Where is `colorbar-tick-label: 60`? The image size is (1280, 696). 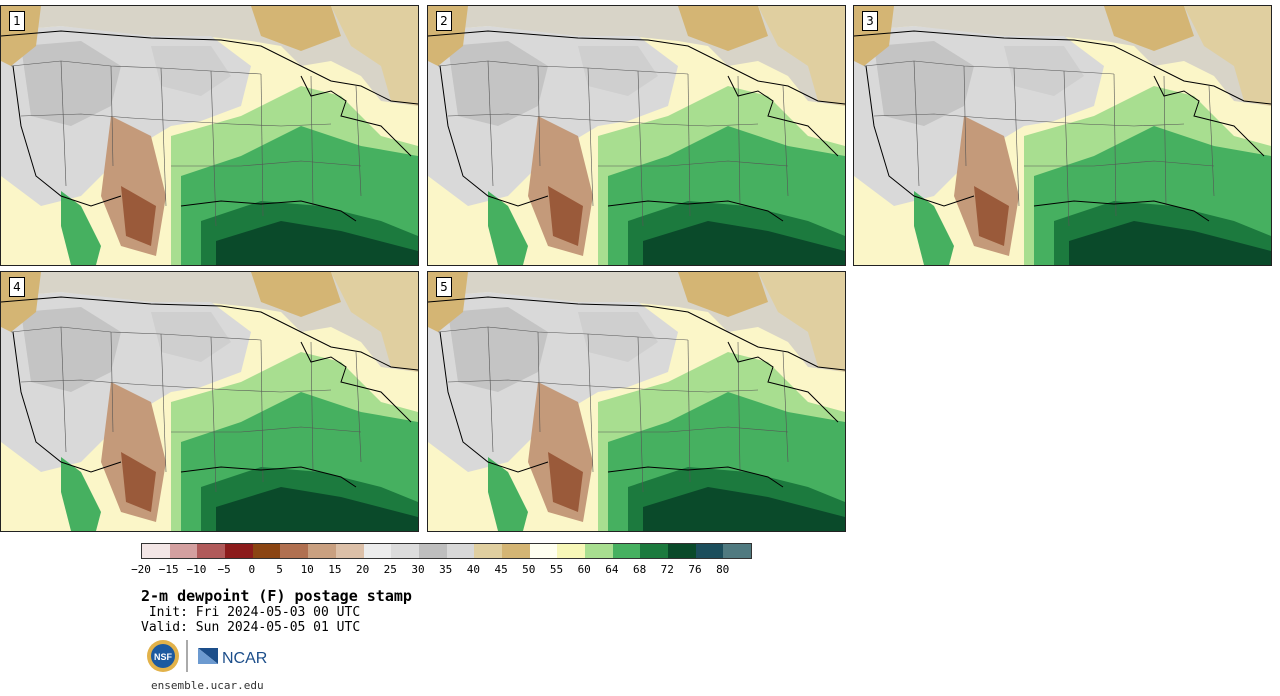
colorbar-tick-label: 60 is located at coordinates (584, 569).